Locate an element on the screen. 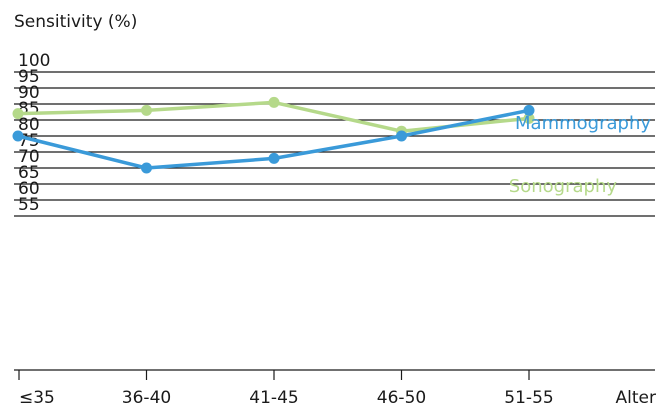 This screenshot has width=670, height=408. x-axis: ≤35 36-40 41-45 46-50 51-55 is located at coordinates (334, 388).